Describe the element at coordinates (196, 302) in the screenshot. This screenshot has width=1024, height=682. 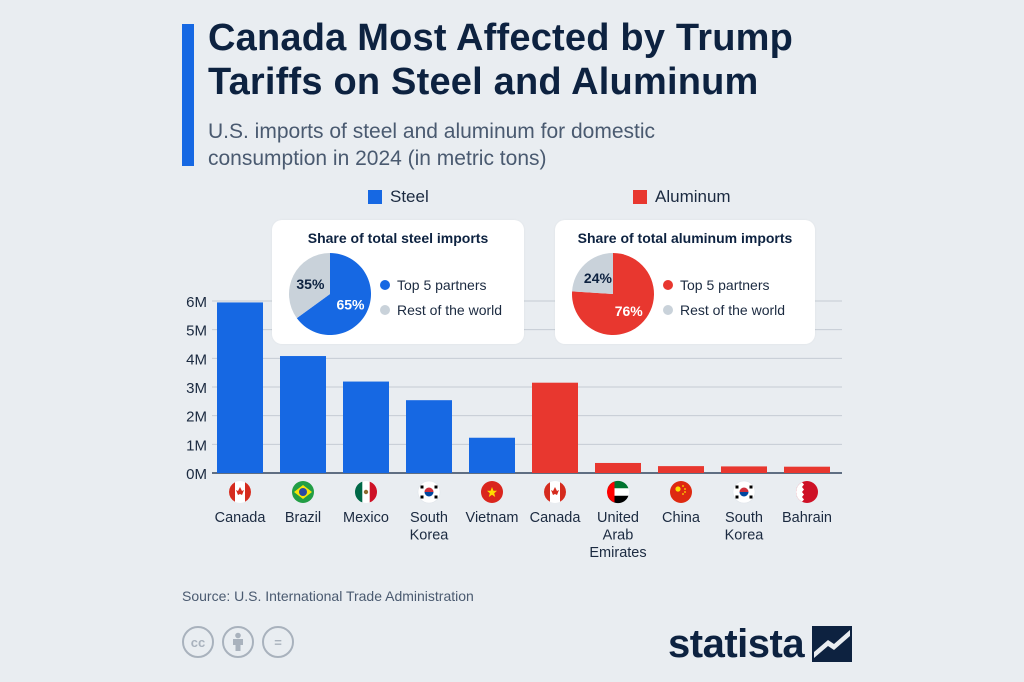
I see `y-tick-label: 6M` at that location.